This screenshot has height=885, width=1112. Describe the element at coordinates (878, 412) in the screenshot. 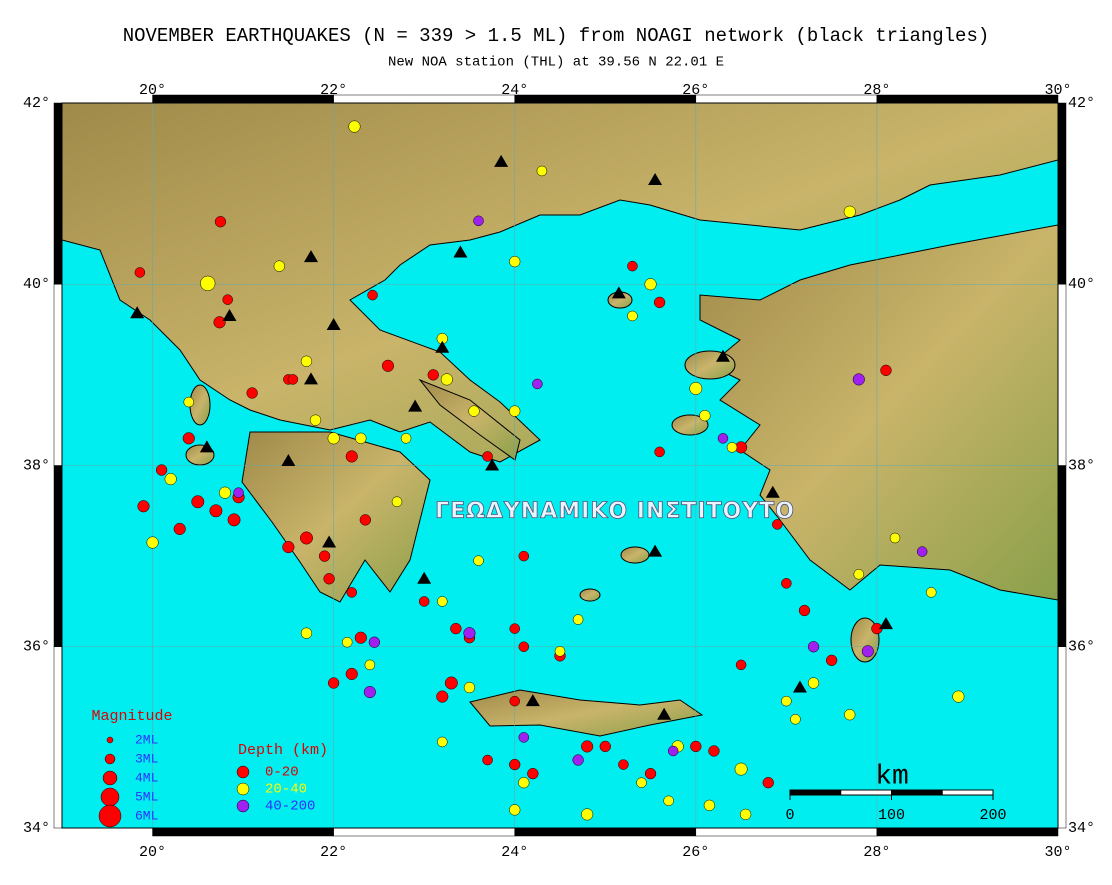

I see `anatolia` at that location.